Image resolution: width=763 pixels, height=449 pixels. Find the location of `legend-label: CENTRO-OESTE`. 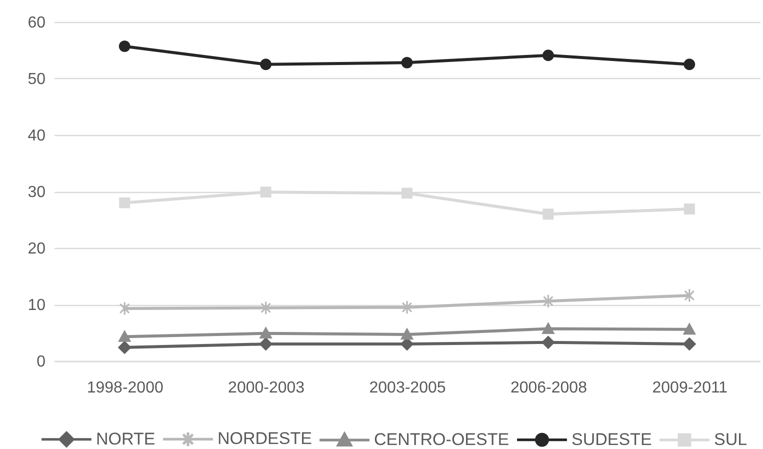

legend-label: CENTRO-OESTE is located at coordinates (442, 439).